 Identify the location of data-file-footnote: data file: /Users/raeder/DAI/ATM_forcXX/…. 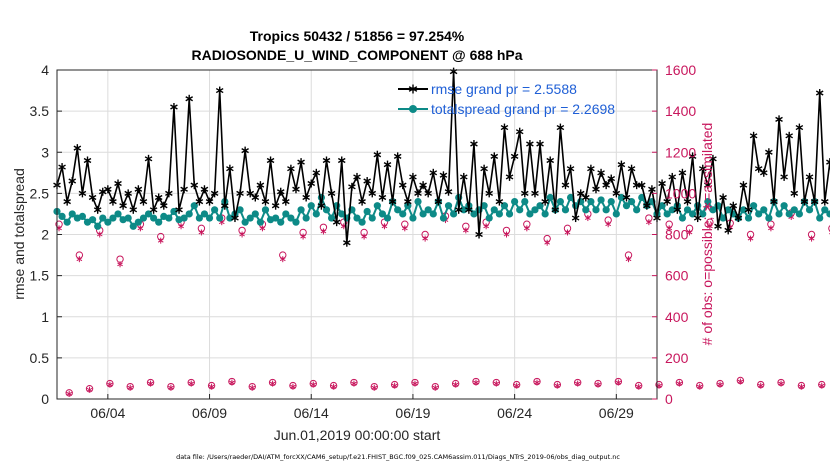
(398, 457).